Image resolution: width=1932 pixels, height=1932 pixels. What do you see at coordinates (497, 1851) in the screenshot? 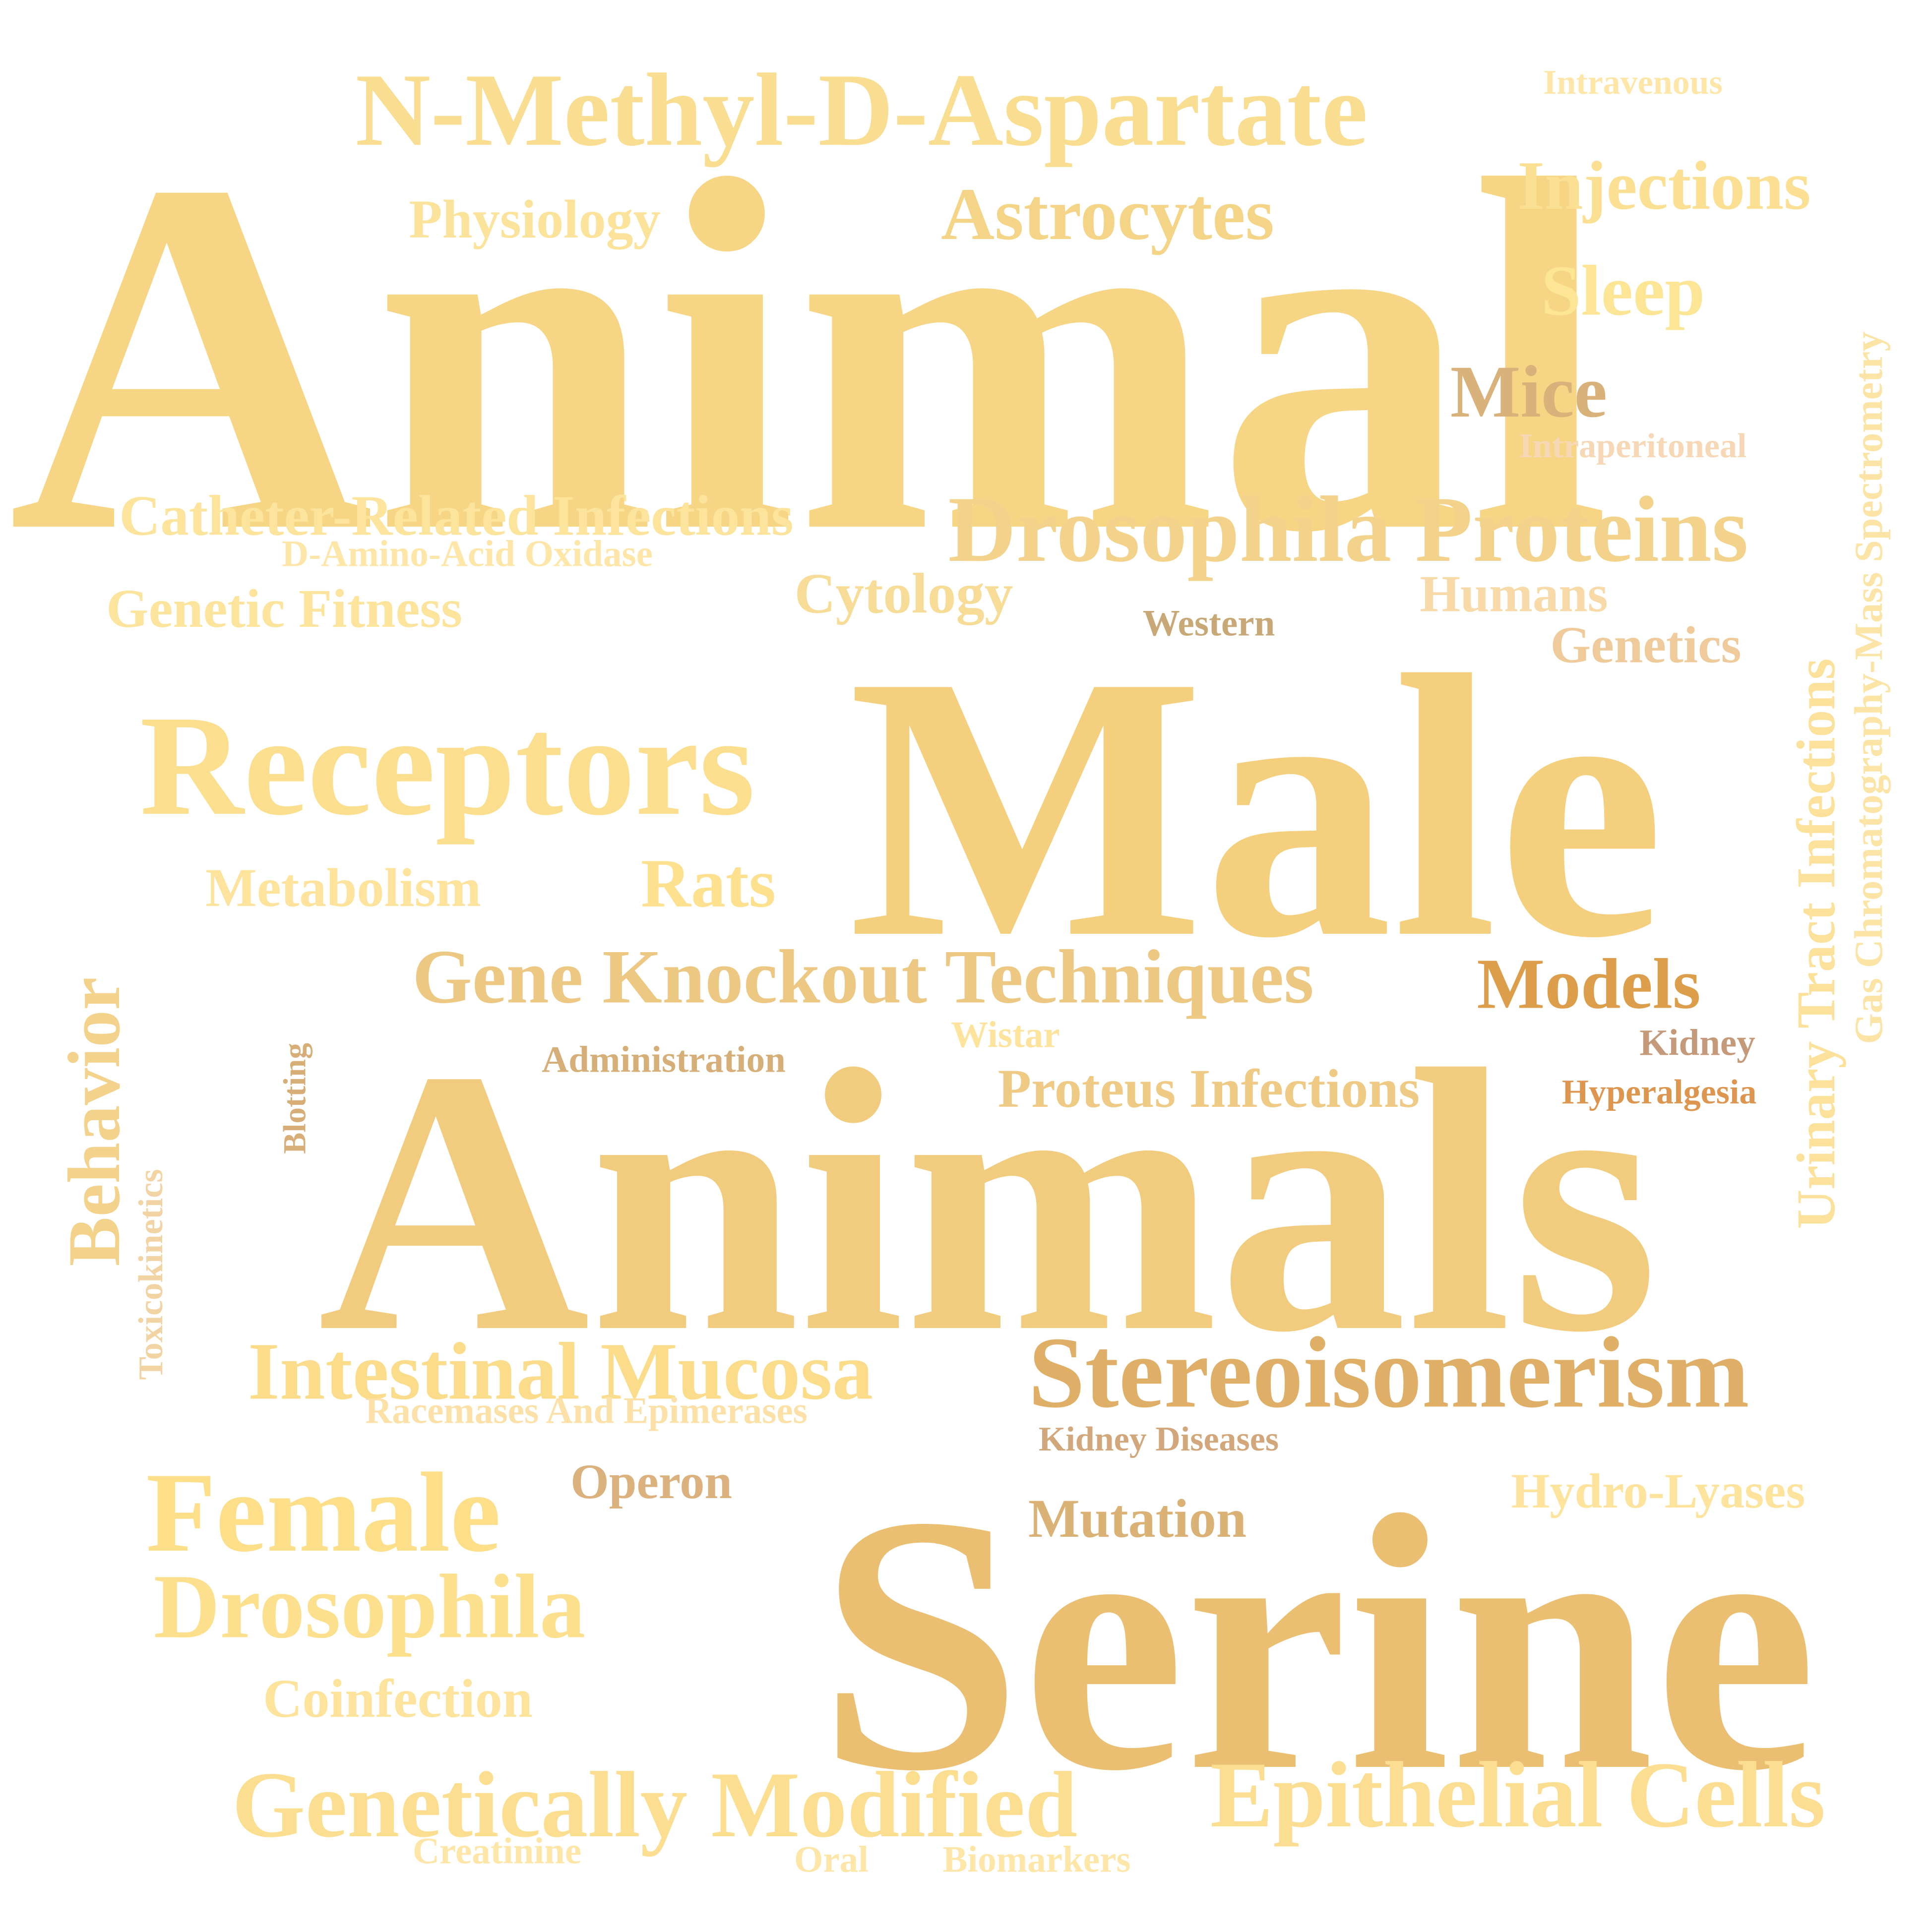
I see `word-creatinine: Creatinine` at bounding box center [497, 1851].